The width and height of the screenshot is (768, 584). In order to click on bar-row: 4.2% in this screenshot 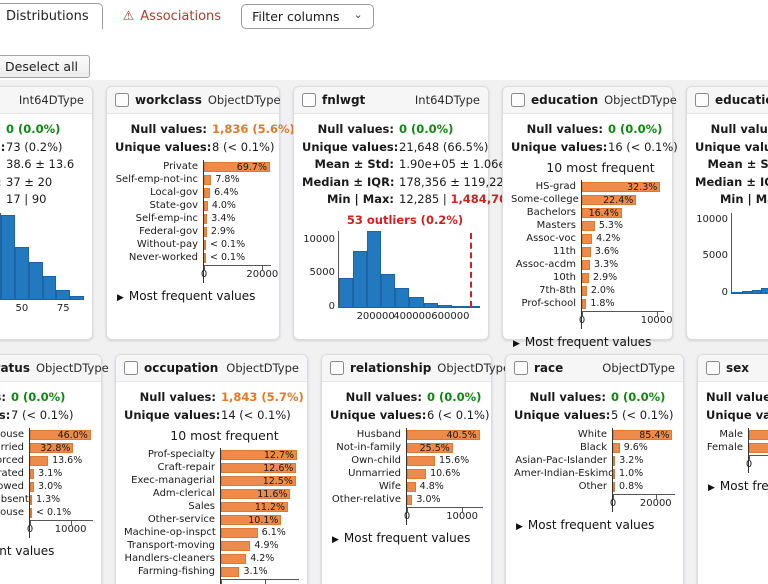, I will do `click(623, 238)`.